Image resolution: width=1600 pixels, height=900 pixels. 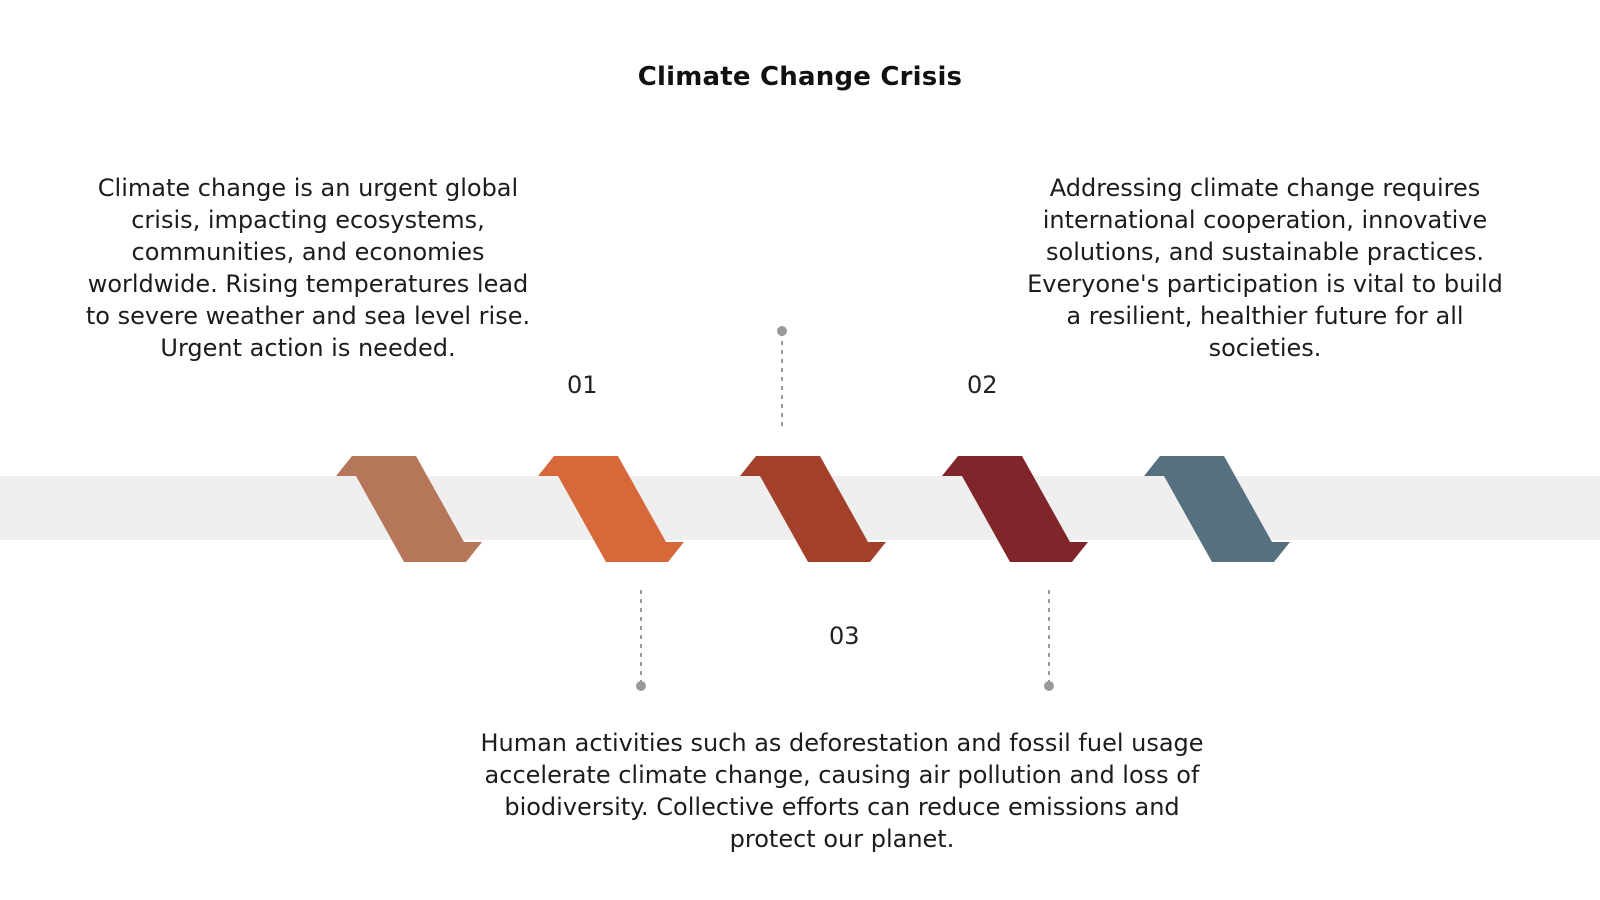 I want to click on step-03-number: 03, so click(x=844, y=636).